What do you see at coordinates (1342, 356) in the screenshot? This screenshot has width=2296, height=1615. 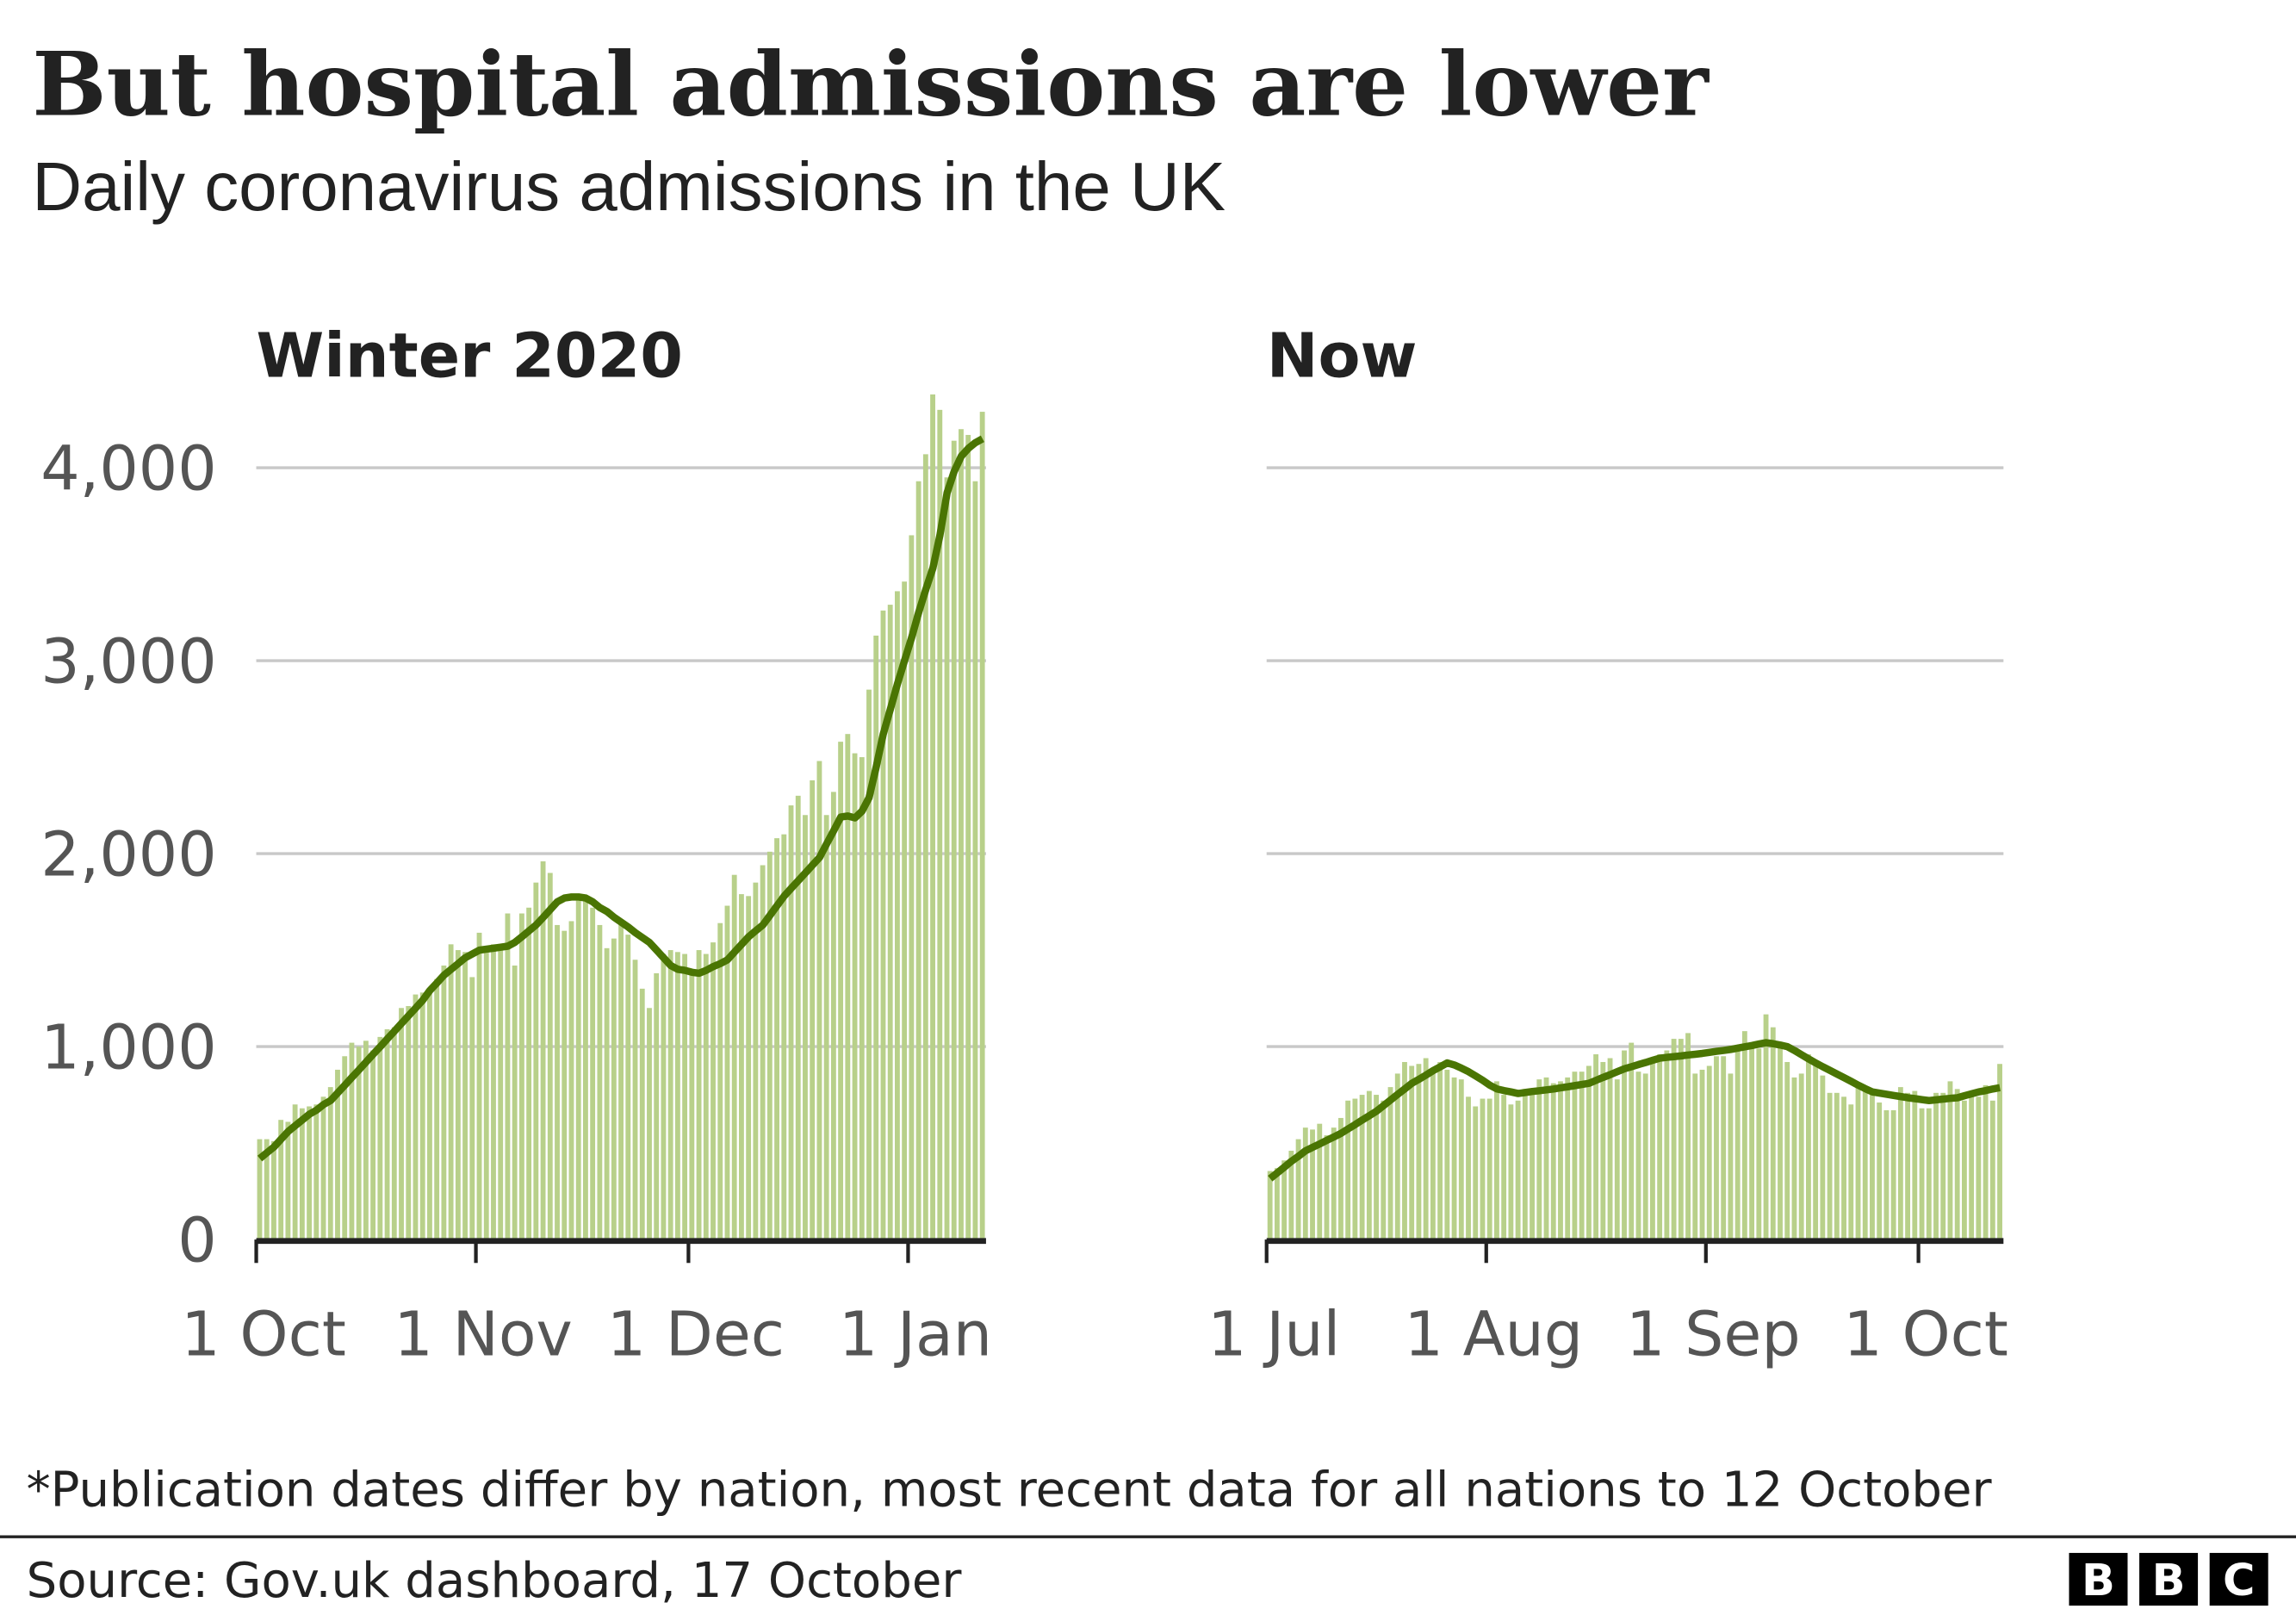 I see `panel-title-now: Now` at bounding box center [1342, 356].